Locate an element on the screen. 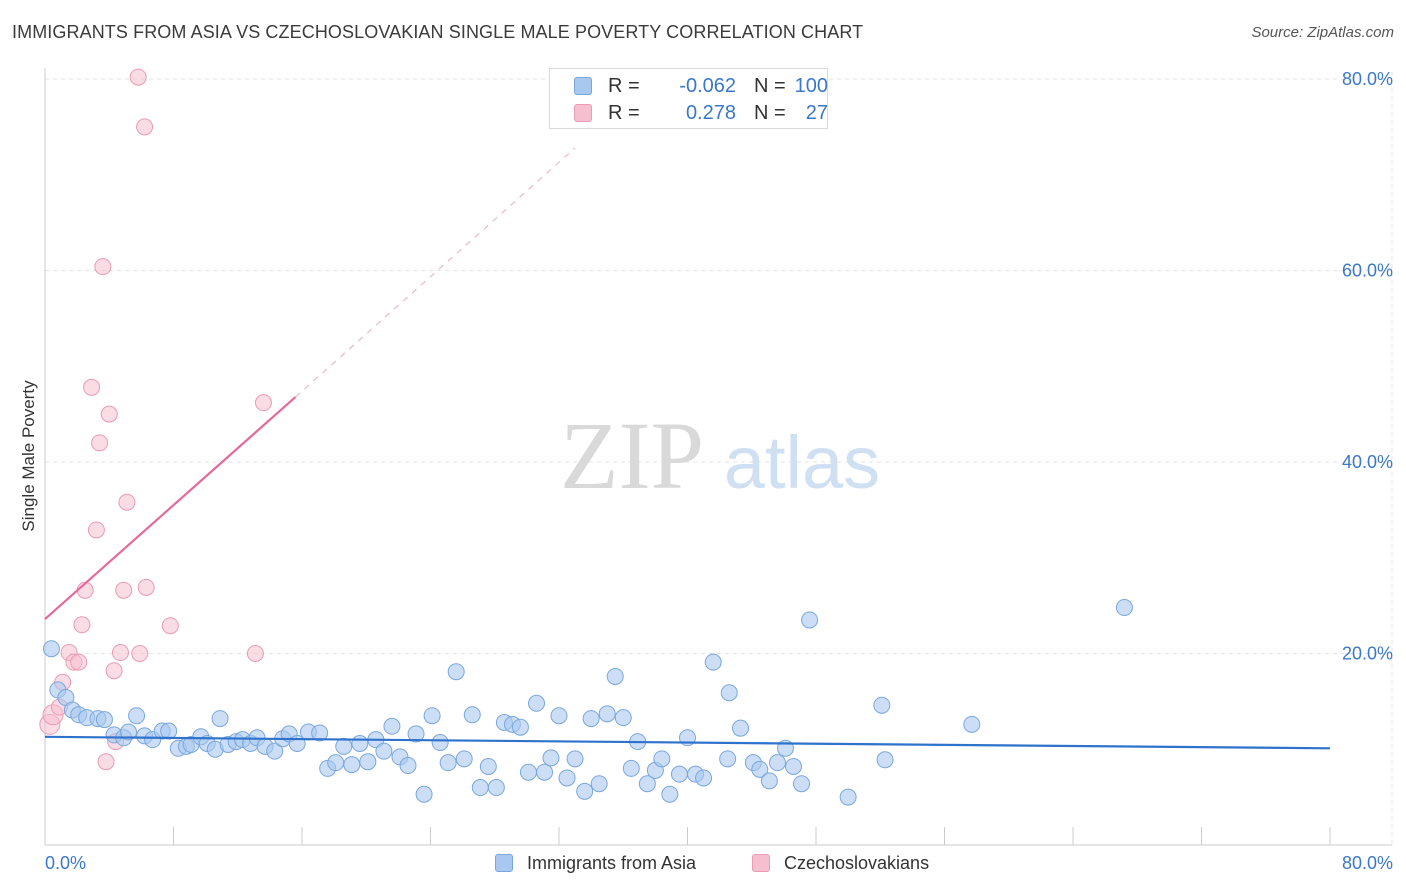  watermark: ZIP atlas is located at coordinates (720, 455).